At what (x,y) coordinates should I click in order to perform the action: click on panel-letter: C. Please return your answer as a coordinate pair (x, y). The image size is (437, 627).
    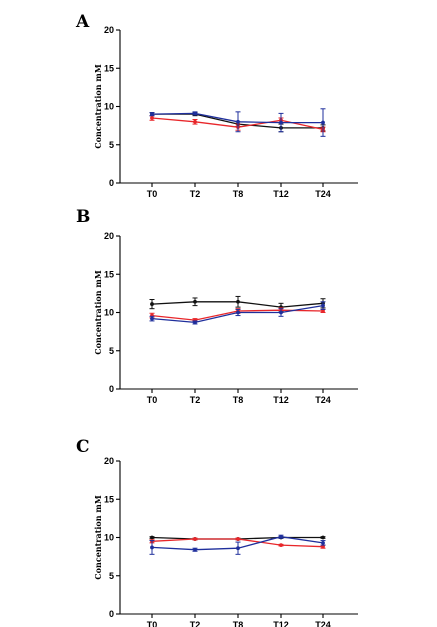
    Looking at the image, I should click on (83, 447).